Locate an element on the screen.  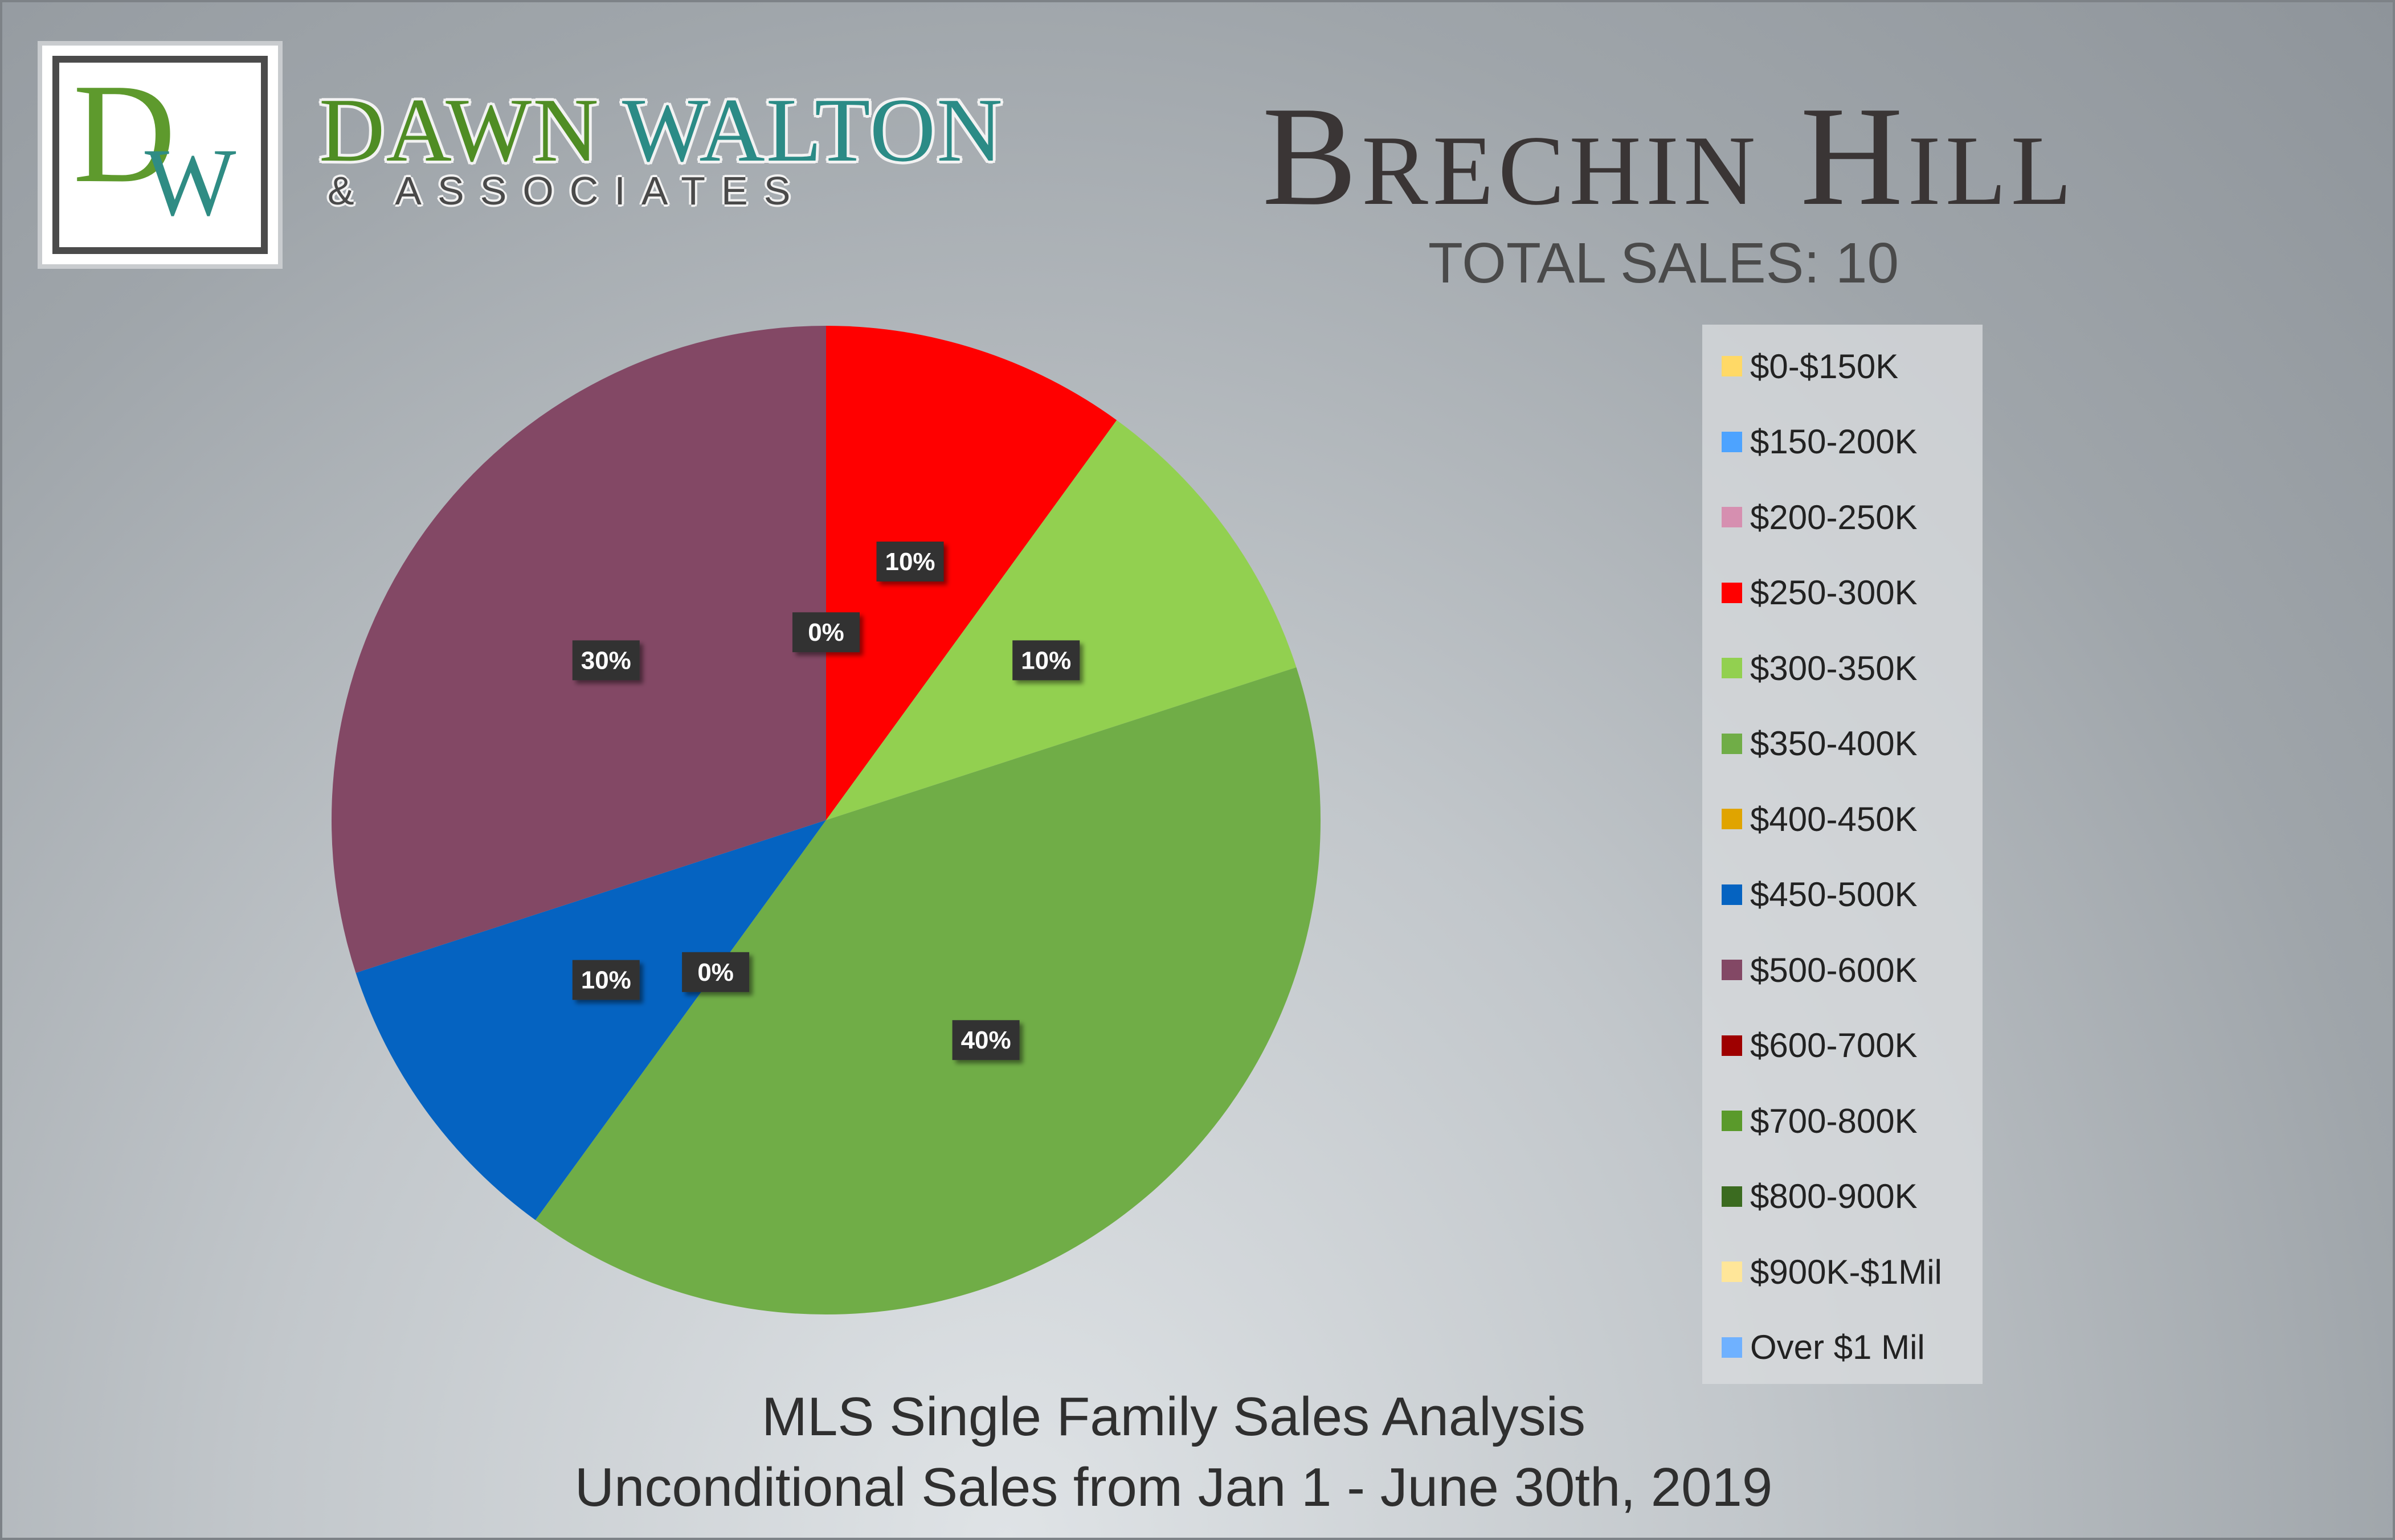
legend-label: $700-800K is located at coordinates (1834, 1120).